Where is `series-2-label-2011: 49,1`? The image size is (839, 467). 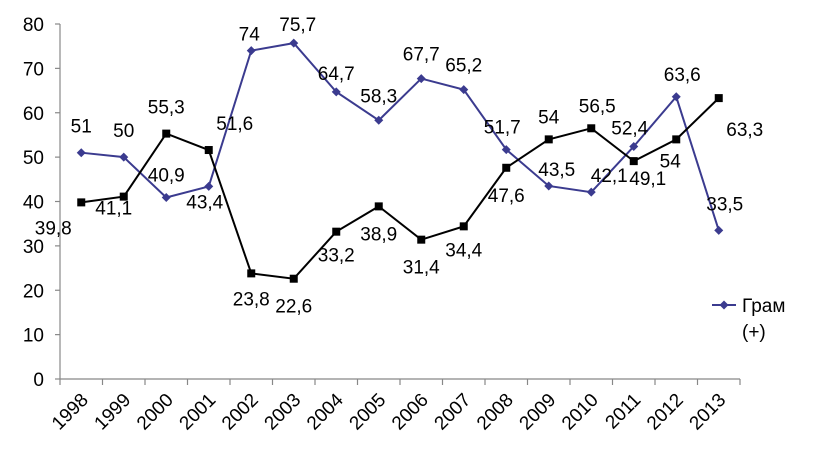
series-2-label-2011: 49,1 is located at coordinates (647, 179).